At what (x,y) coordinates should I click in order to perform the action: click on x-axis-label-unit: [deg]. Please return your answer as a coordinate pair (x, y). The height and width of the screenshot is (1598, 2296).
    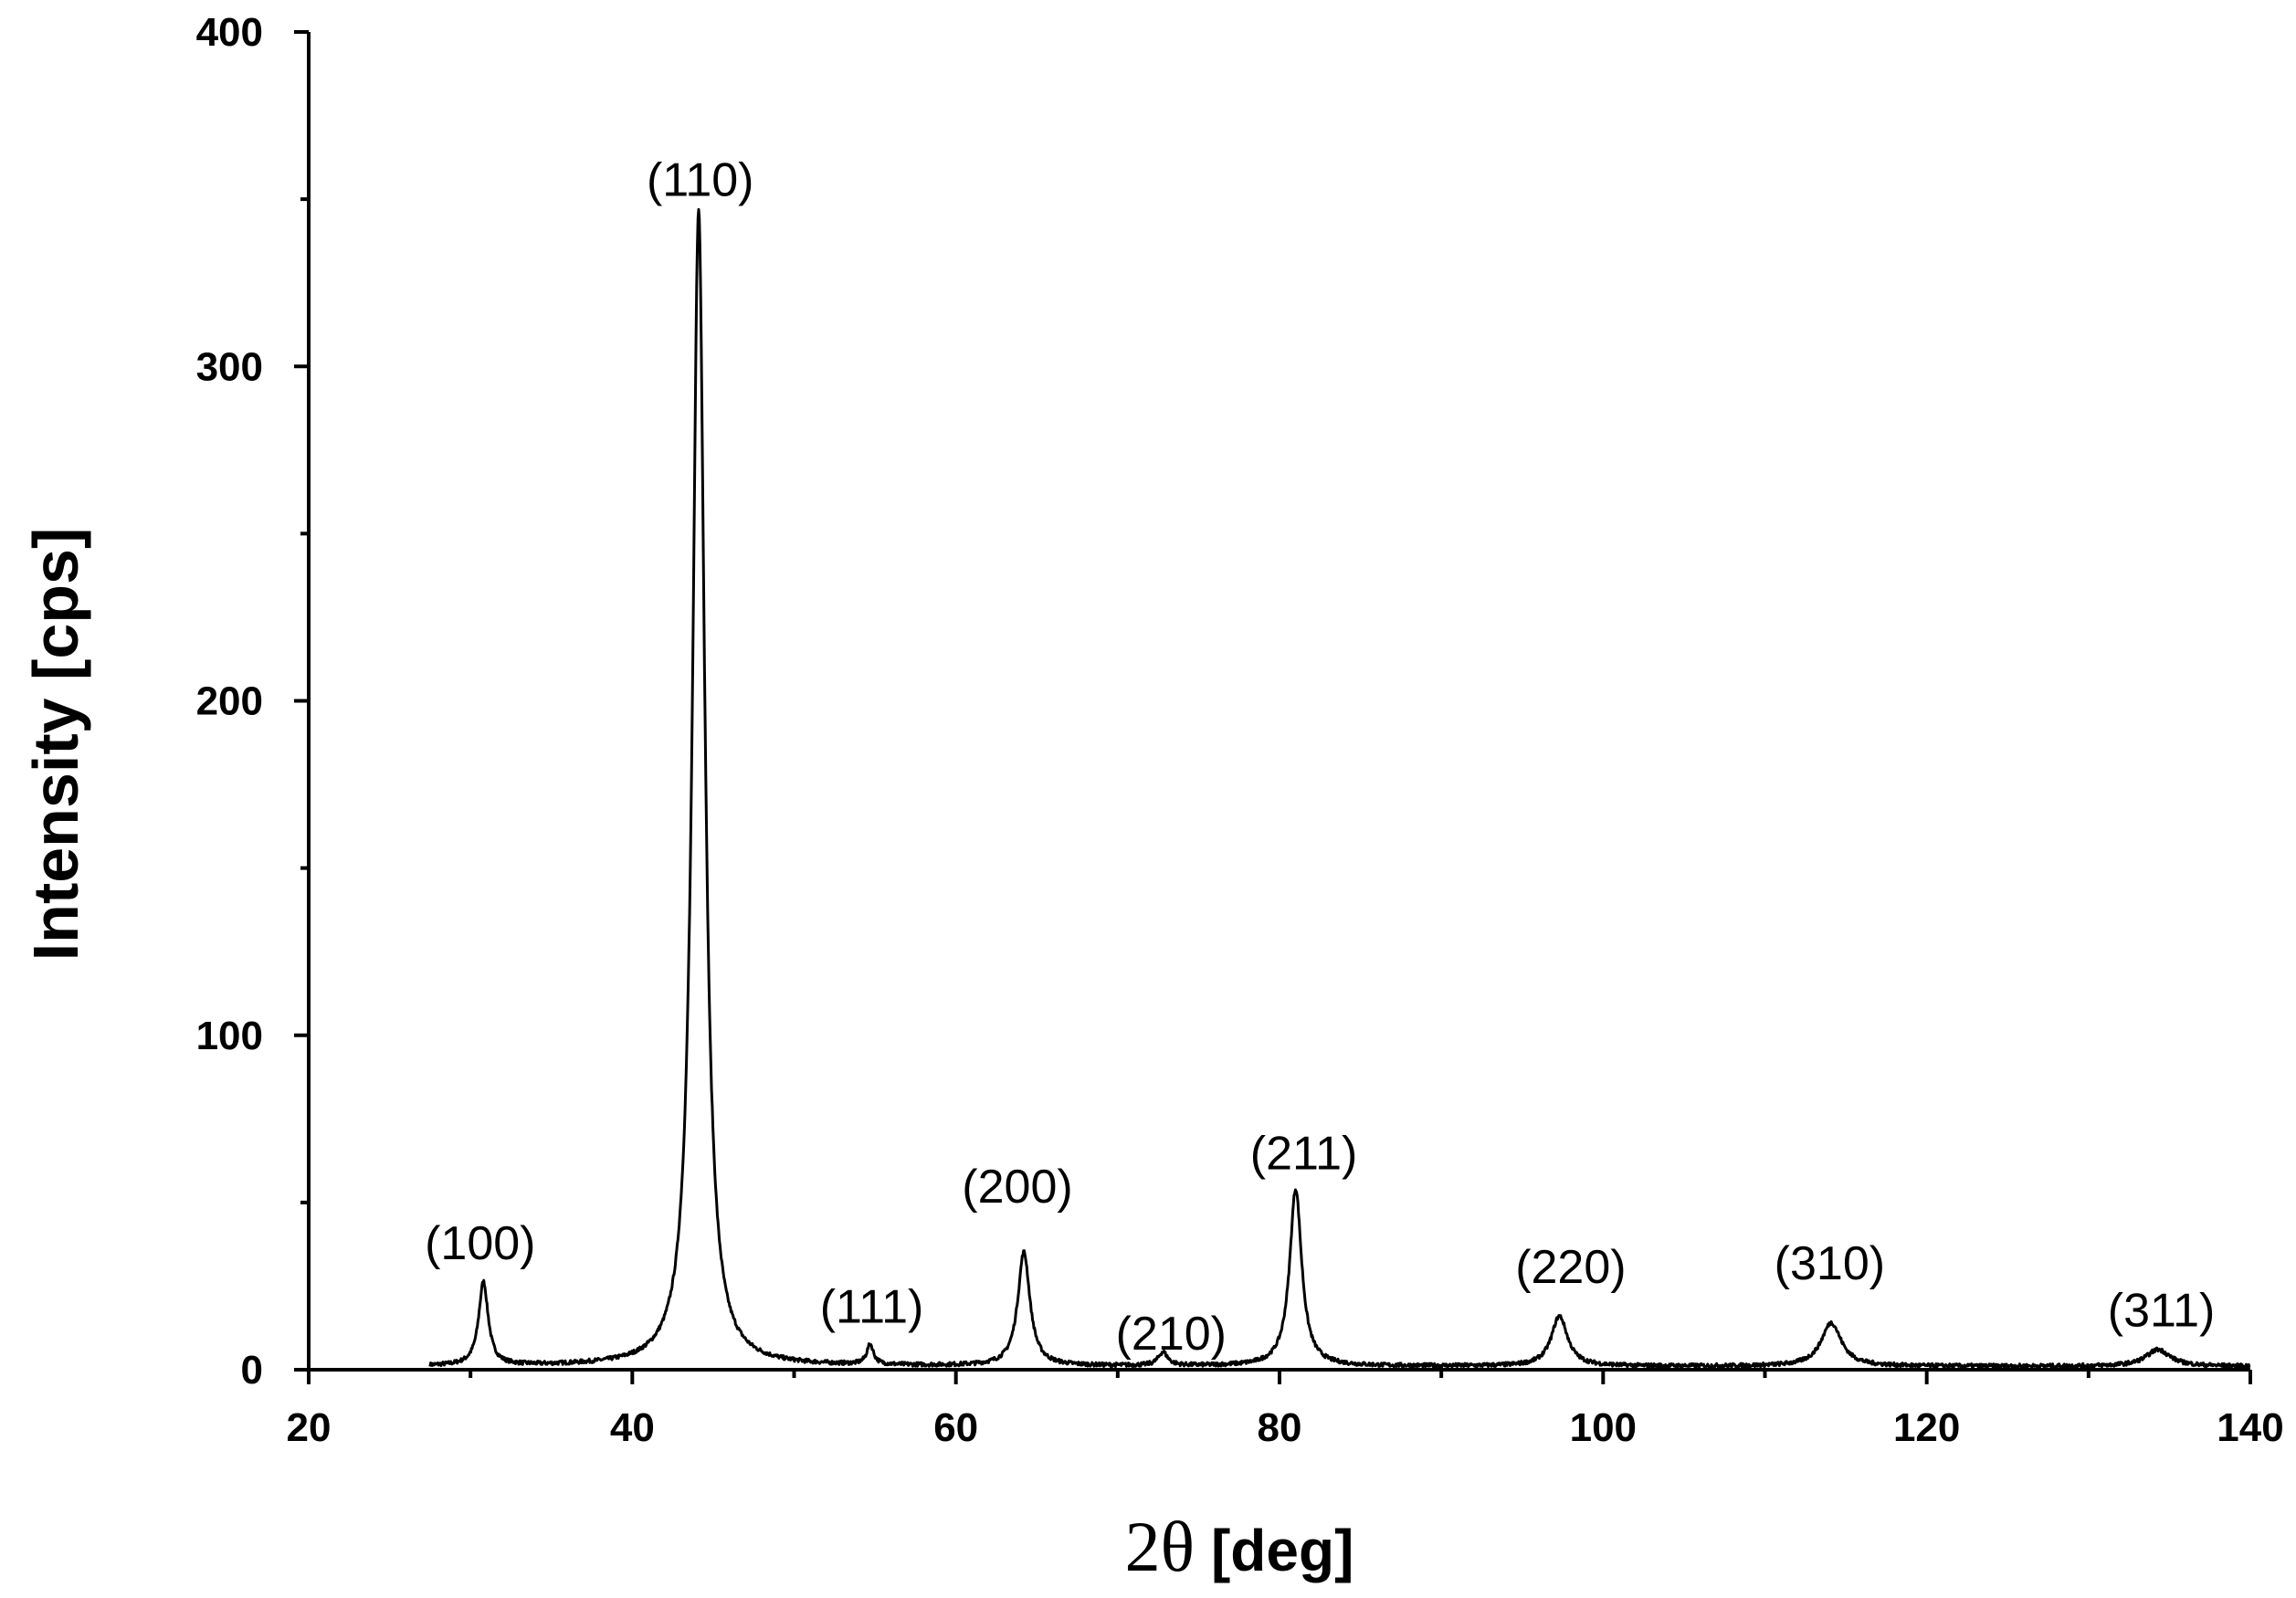
    Looking at the image, I should click on (1282, 1550).